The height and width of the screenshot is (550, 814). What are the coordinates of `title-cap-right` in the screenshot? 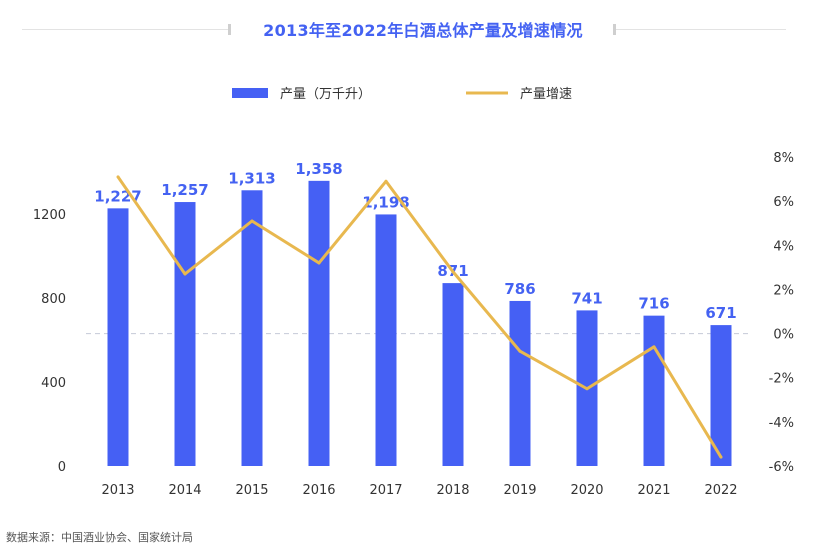 It's located at (614, 29).